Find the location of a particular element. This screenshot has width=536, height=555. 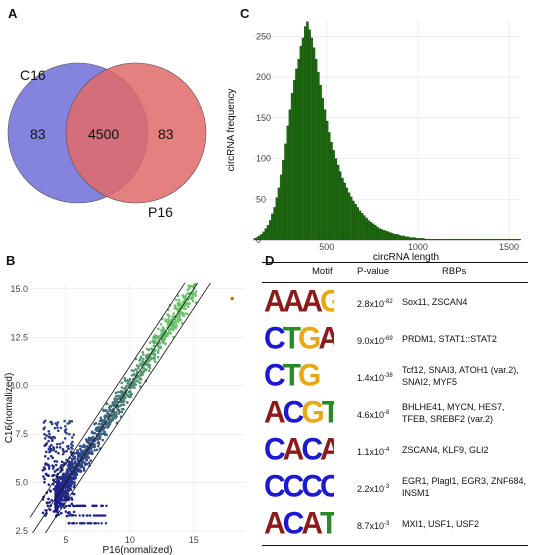

sequence-logo: CTG is located at coordinates (292, 376).